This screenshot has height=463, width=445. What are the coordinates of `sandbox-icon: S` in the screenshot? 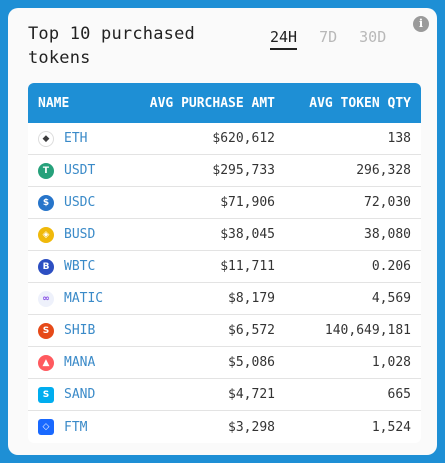 It's located at (46, 394).